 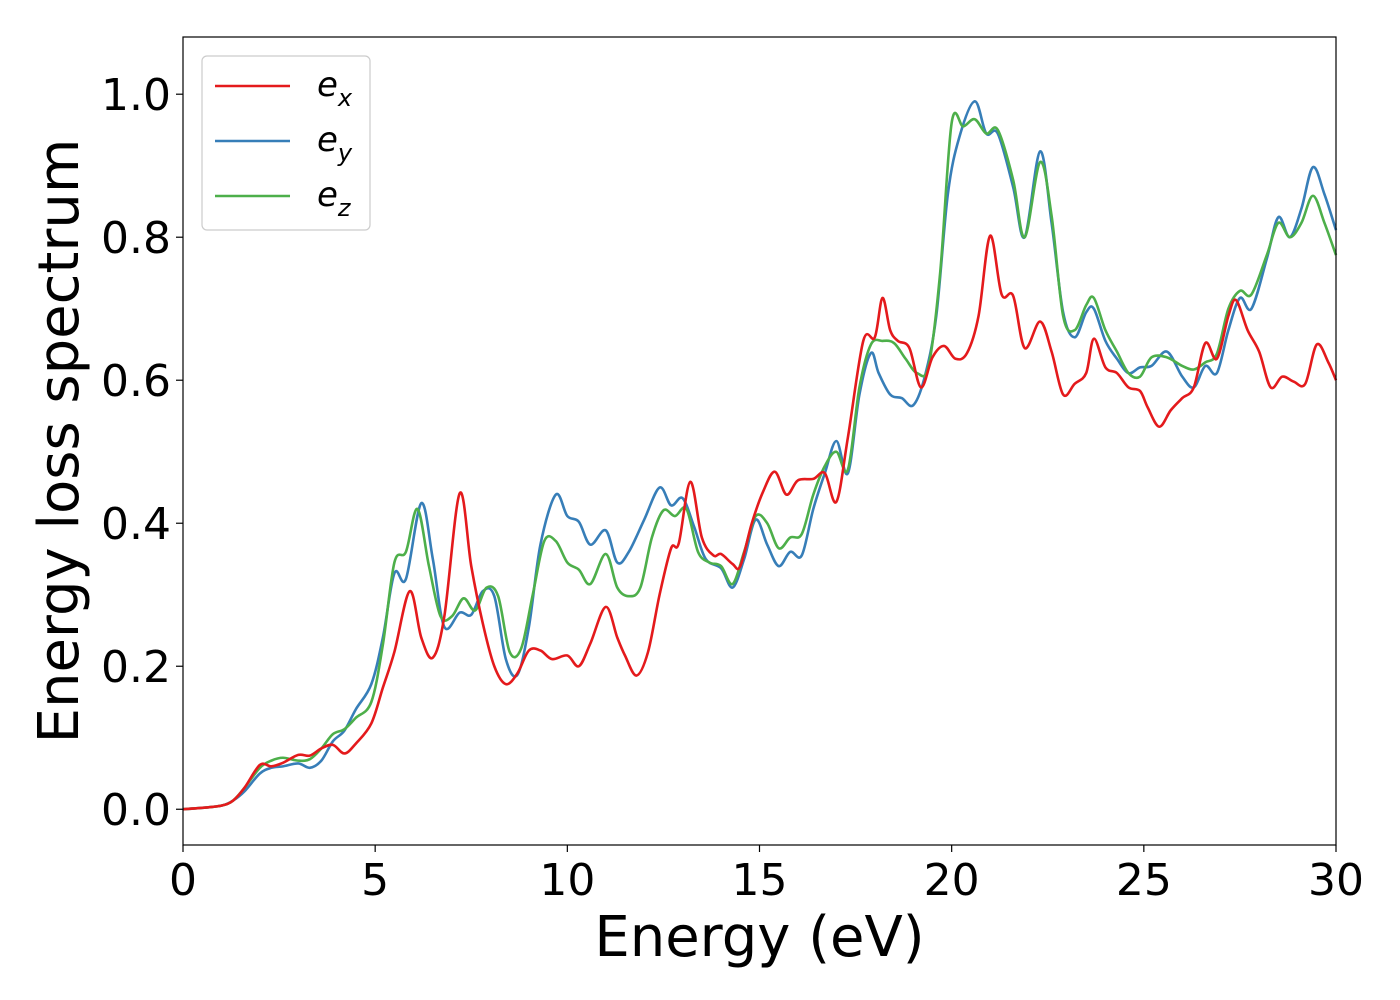 I want to click on y-tick-label: 0.0, so click(x=136, y=810).